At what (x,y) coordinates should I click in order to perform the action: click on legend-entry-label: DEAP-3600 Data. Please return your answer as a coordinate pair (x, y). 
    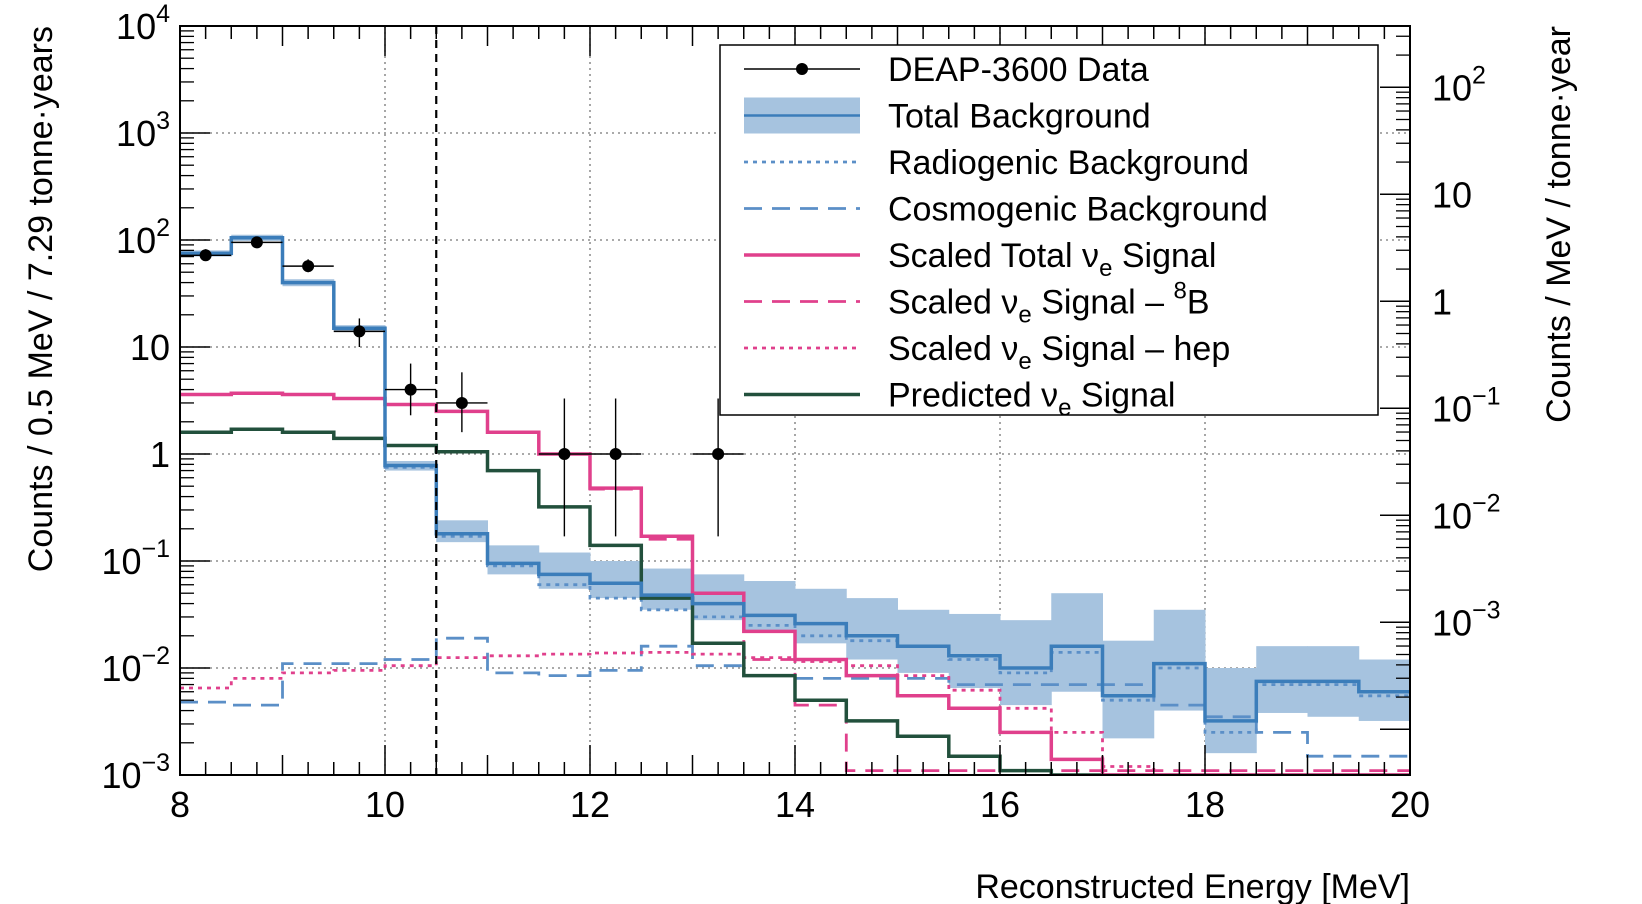
    Looking at the image, I should click on (1018, 70).